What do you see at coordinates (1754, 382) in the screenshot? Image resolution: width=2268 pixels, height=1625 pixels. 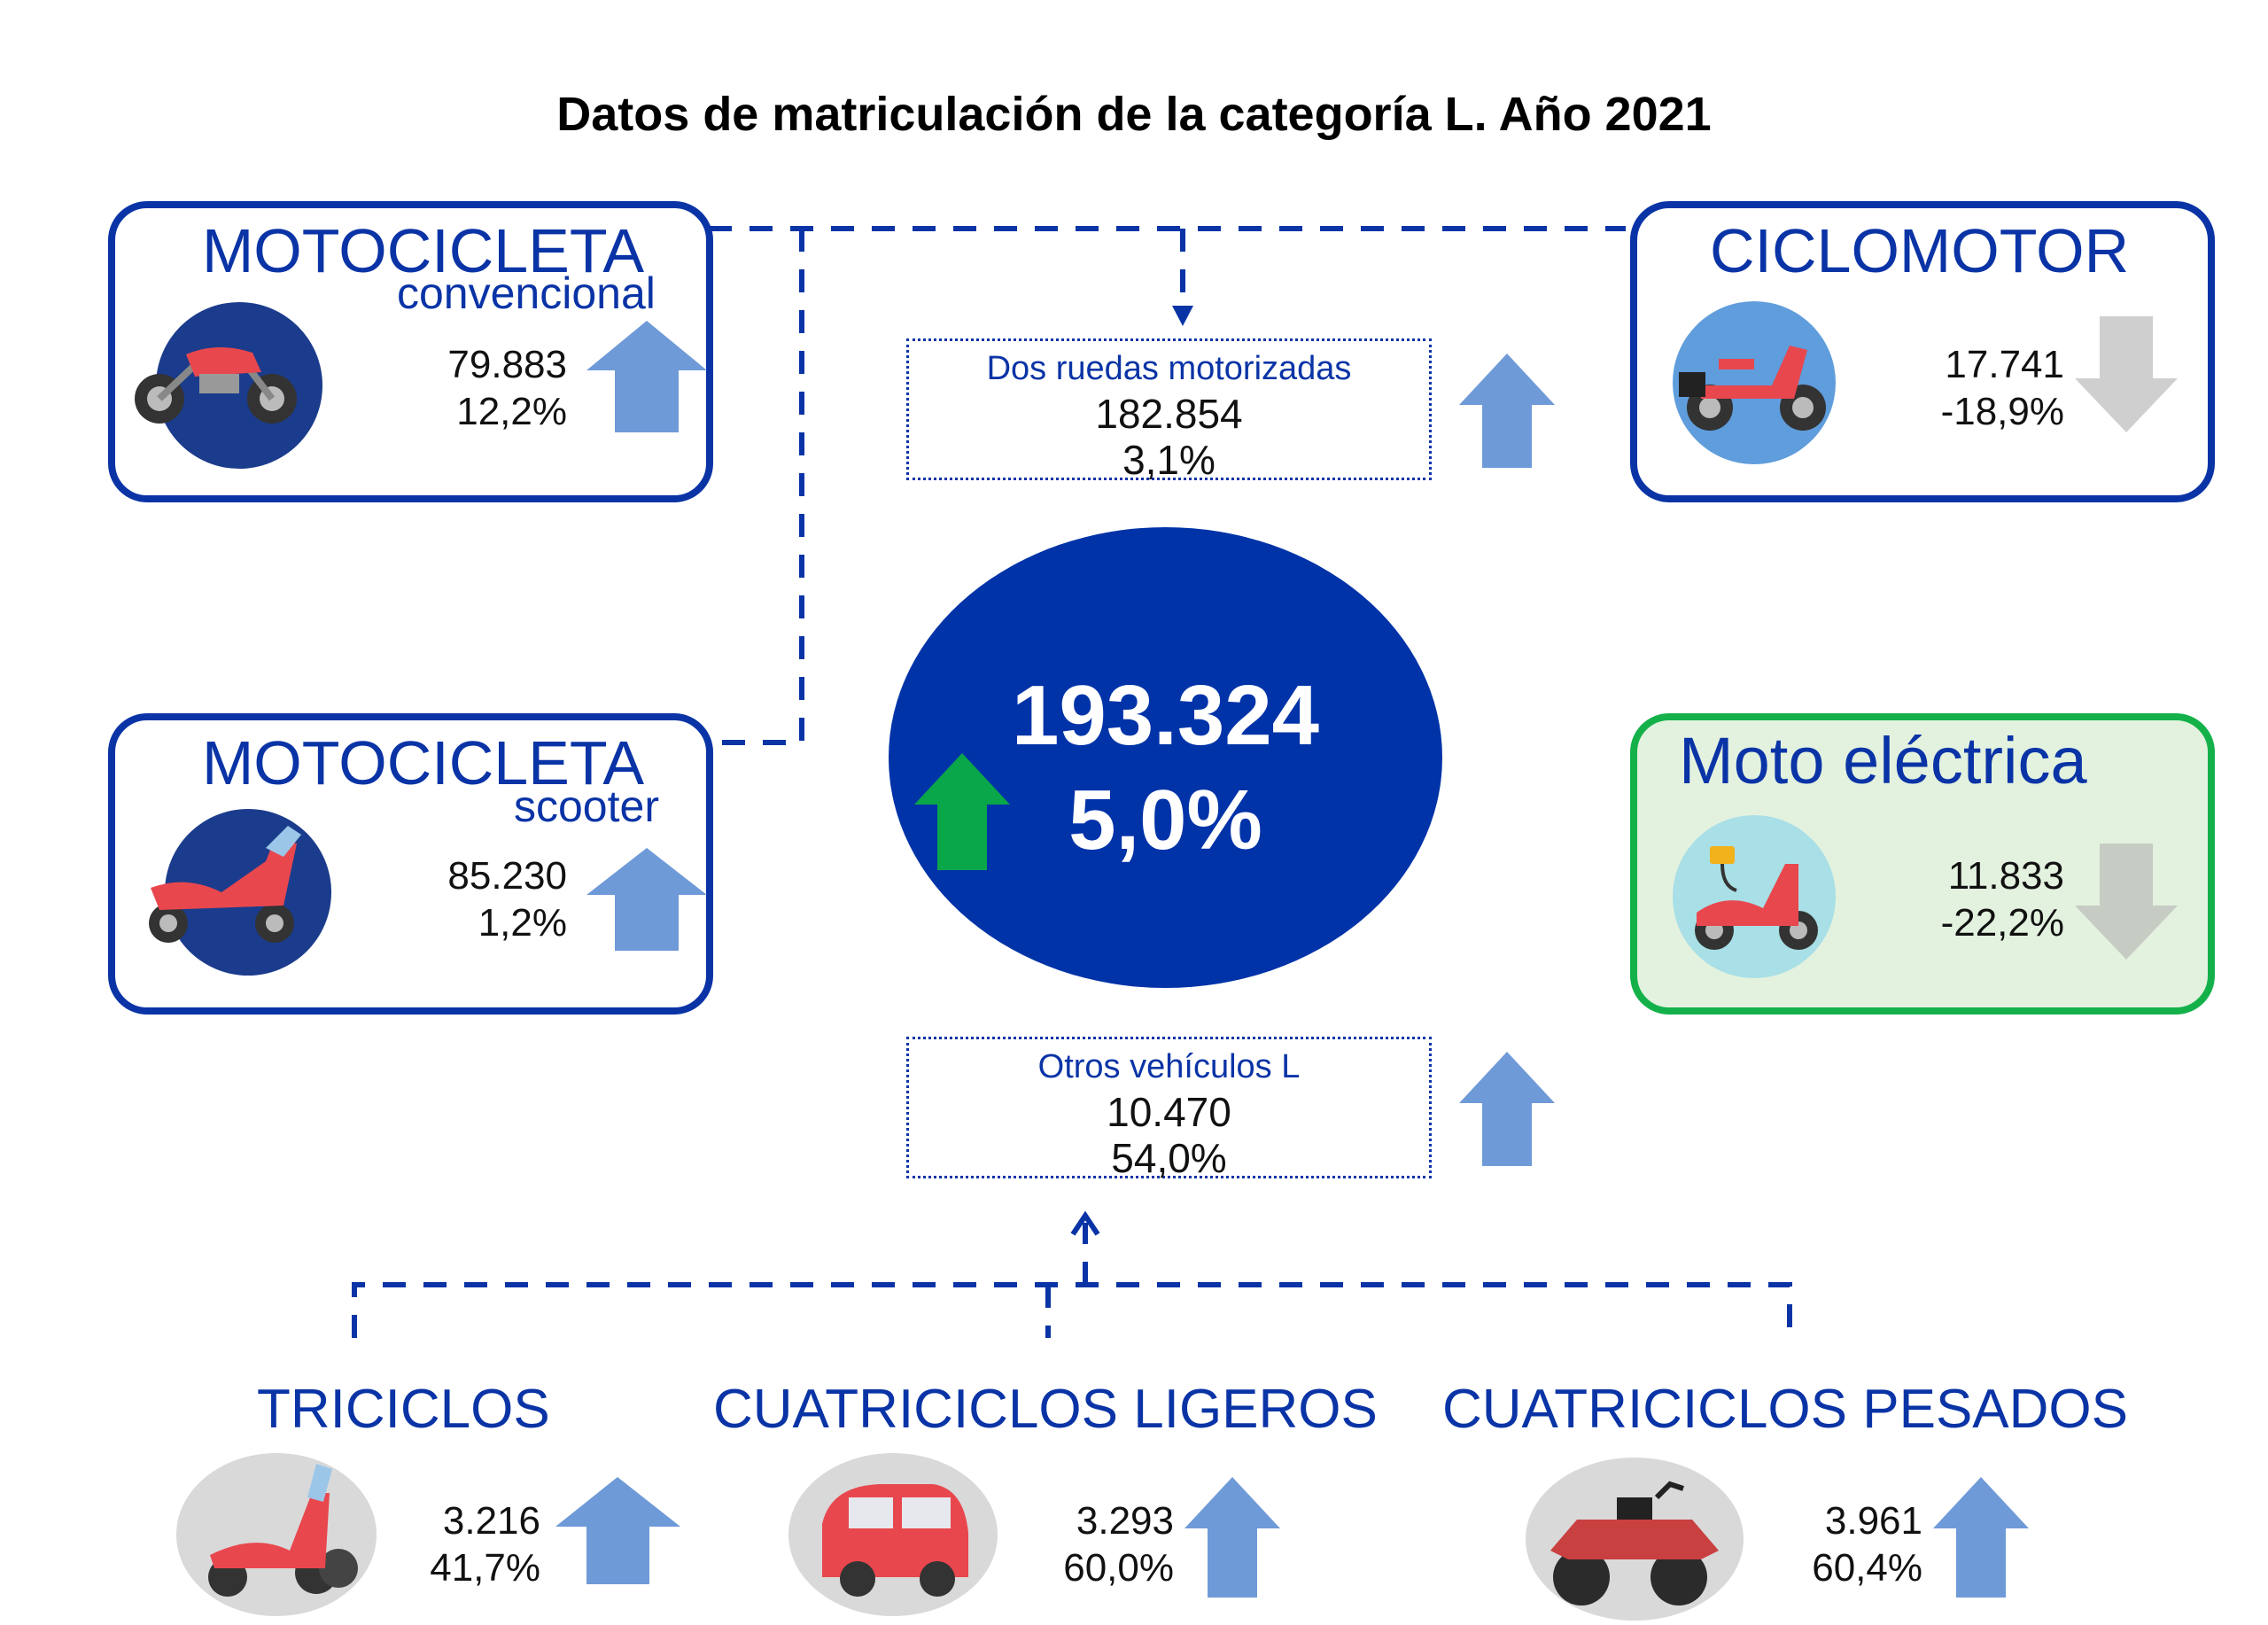 I see `moped-icon` at bounding box center [1754, 382].